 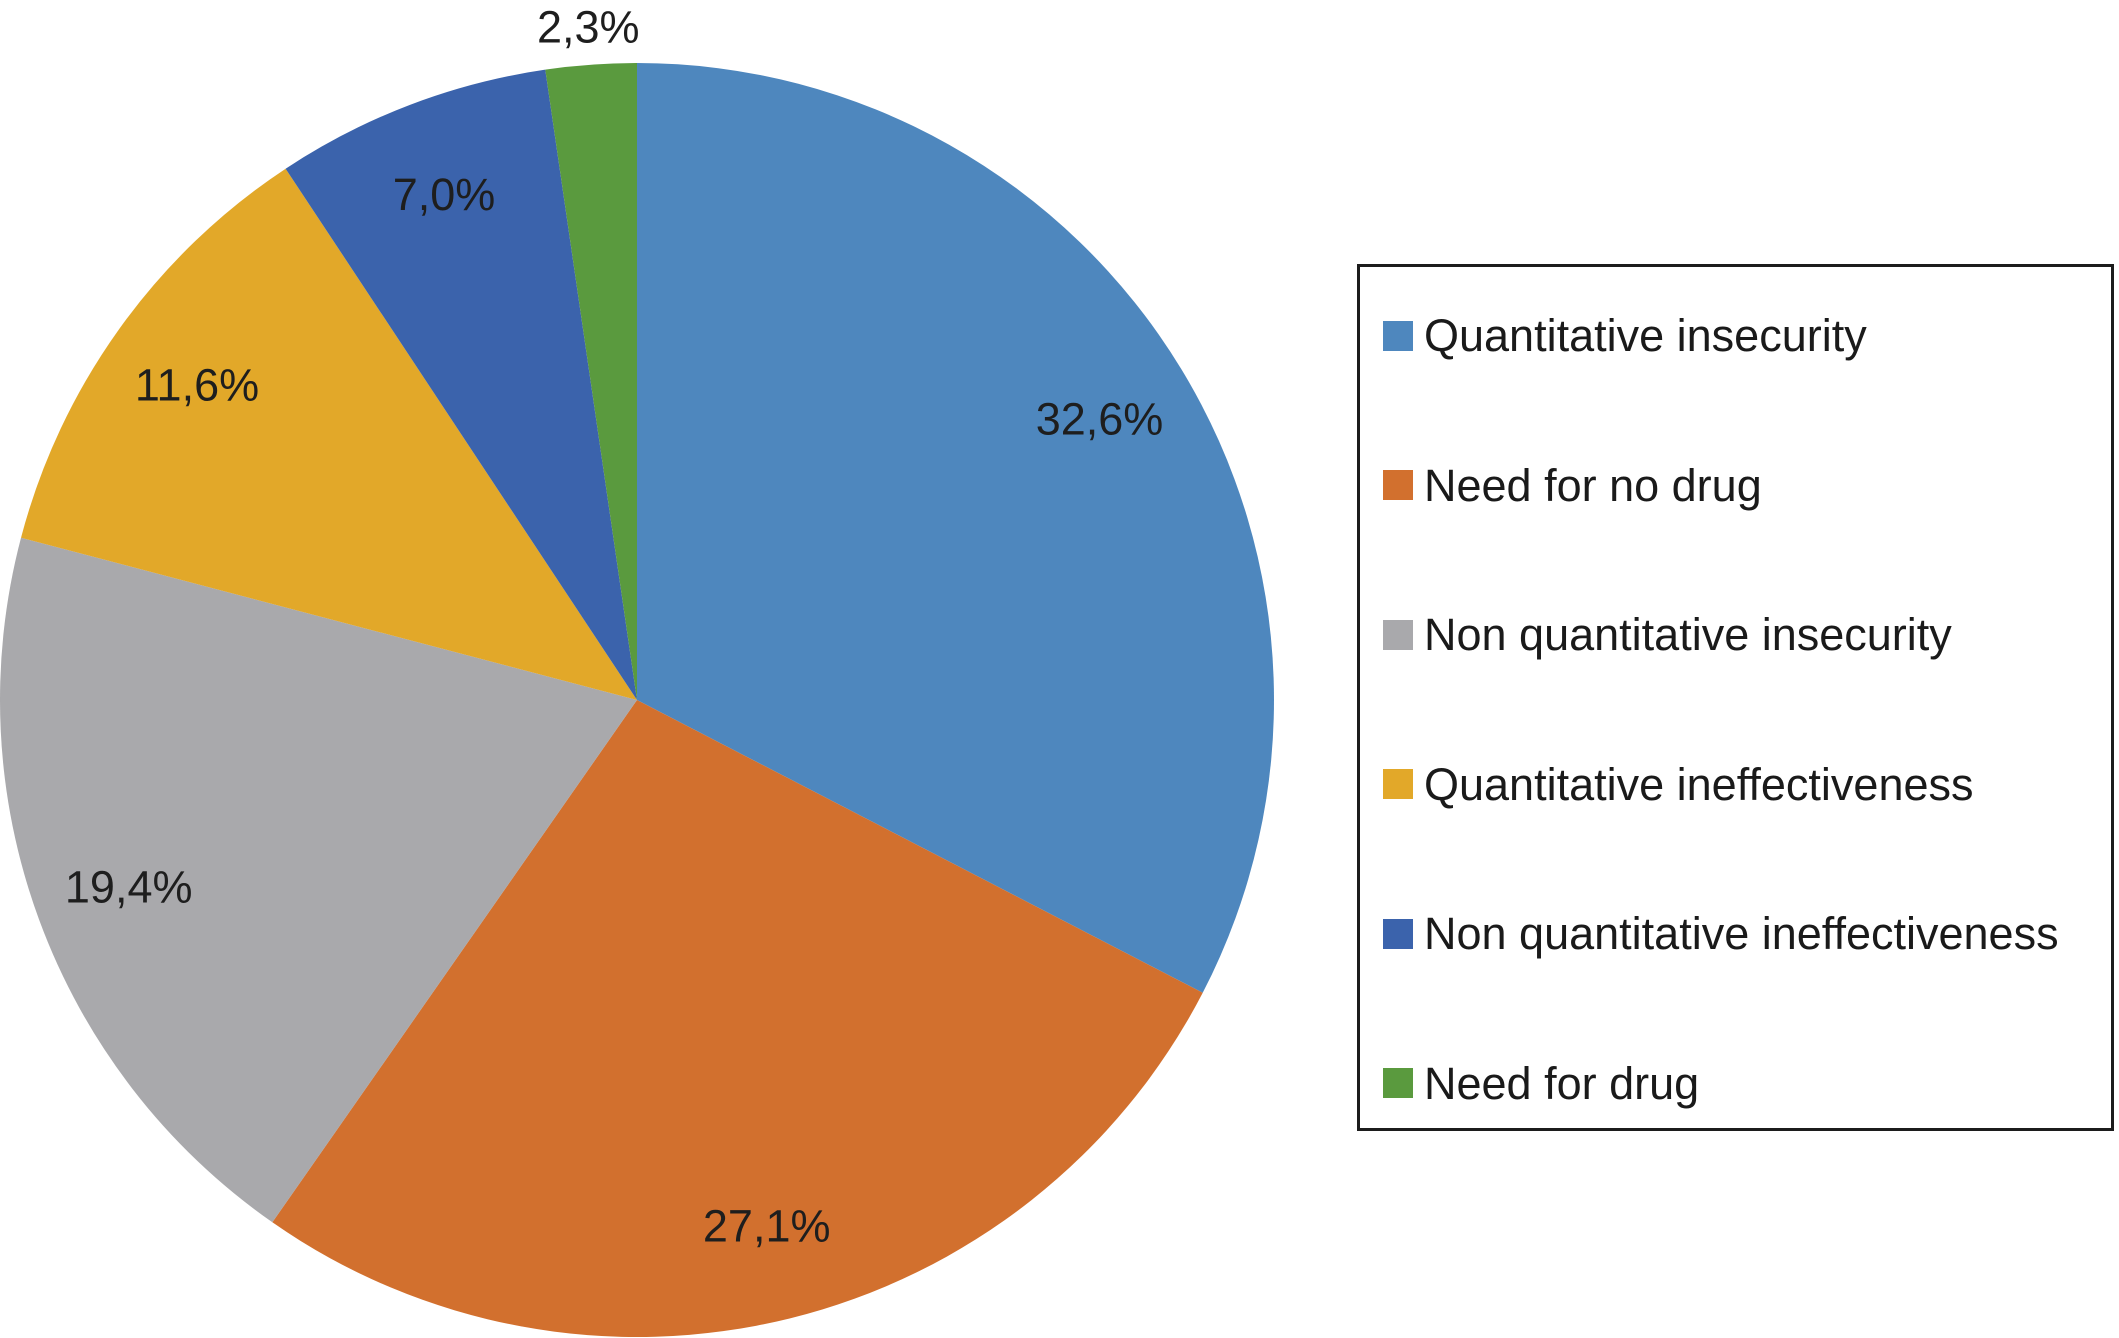 I want to click on slice-value-label-3: 11,6%, so click(x=197, y=384).